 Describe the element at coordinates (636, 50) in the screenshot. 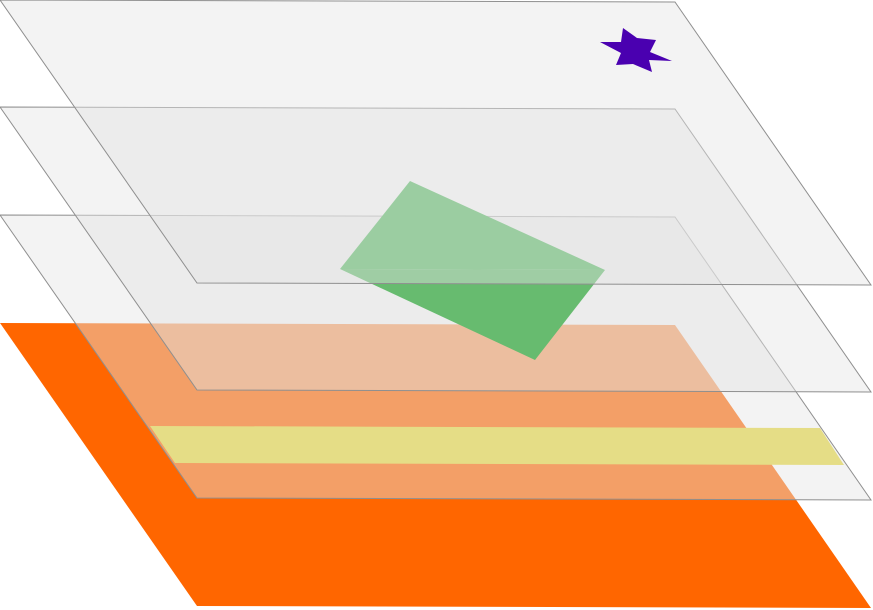

I see `purple-star` at that location.